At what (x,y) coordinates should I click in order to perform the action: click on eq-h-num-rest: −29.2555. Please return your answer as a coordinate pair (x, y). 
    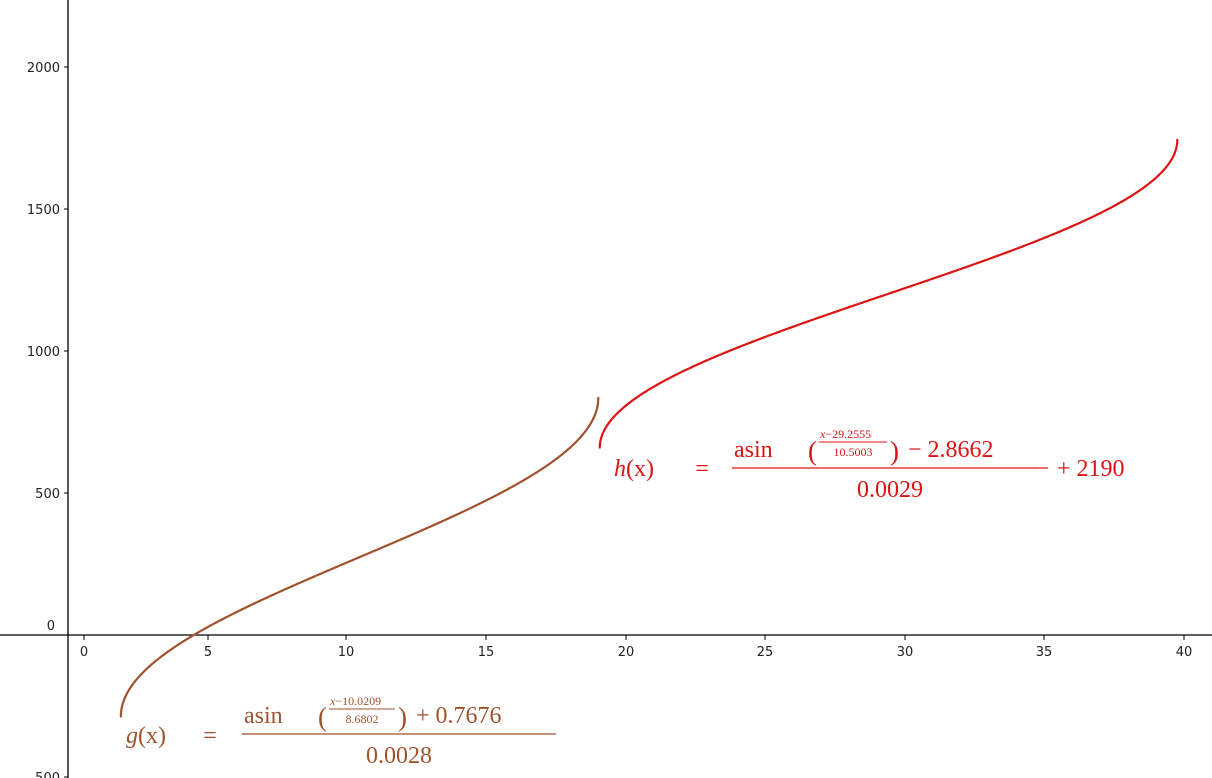
    Looking at the image, I should click on (848, 434).